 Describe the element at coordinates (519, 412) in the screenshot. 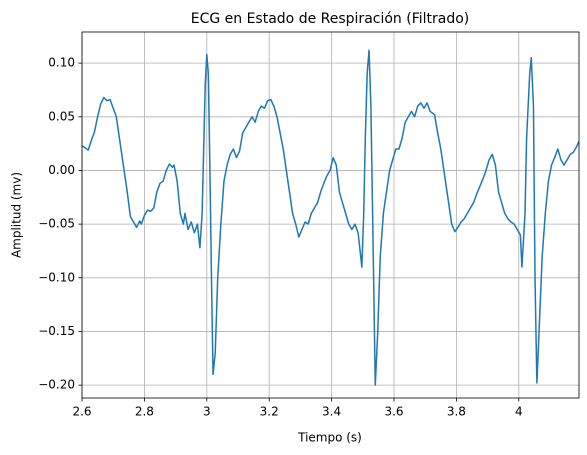

I see `x-tick-label: 4` at that location.